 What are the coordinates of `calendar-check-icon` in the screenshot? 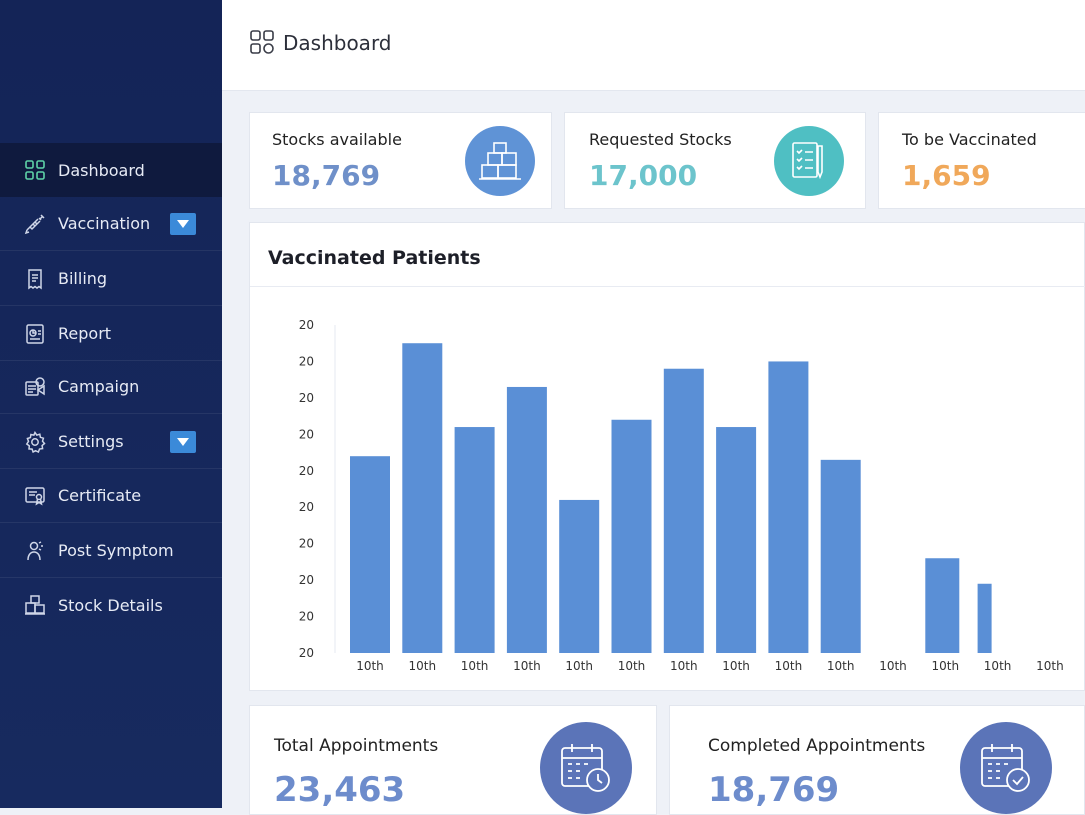 It's located at (1006, 768).